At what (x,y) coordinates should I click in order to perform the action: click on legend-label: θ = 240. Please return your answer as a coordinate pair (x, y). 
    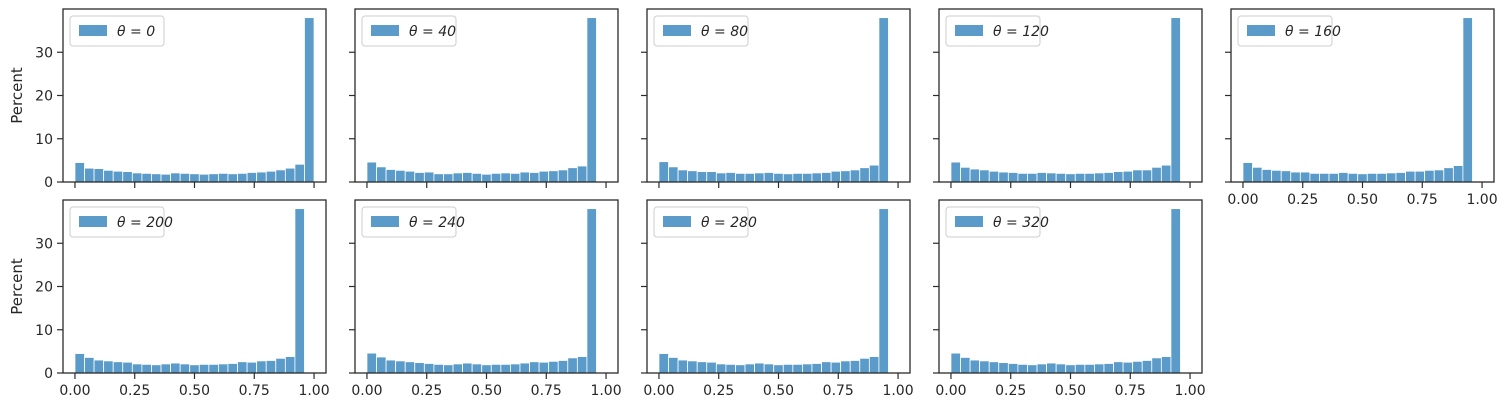
    Looking at the image, I should click on (437, 223).